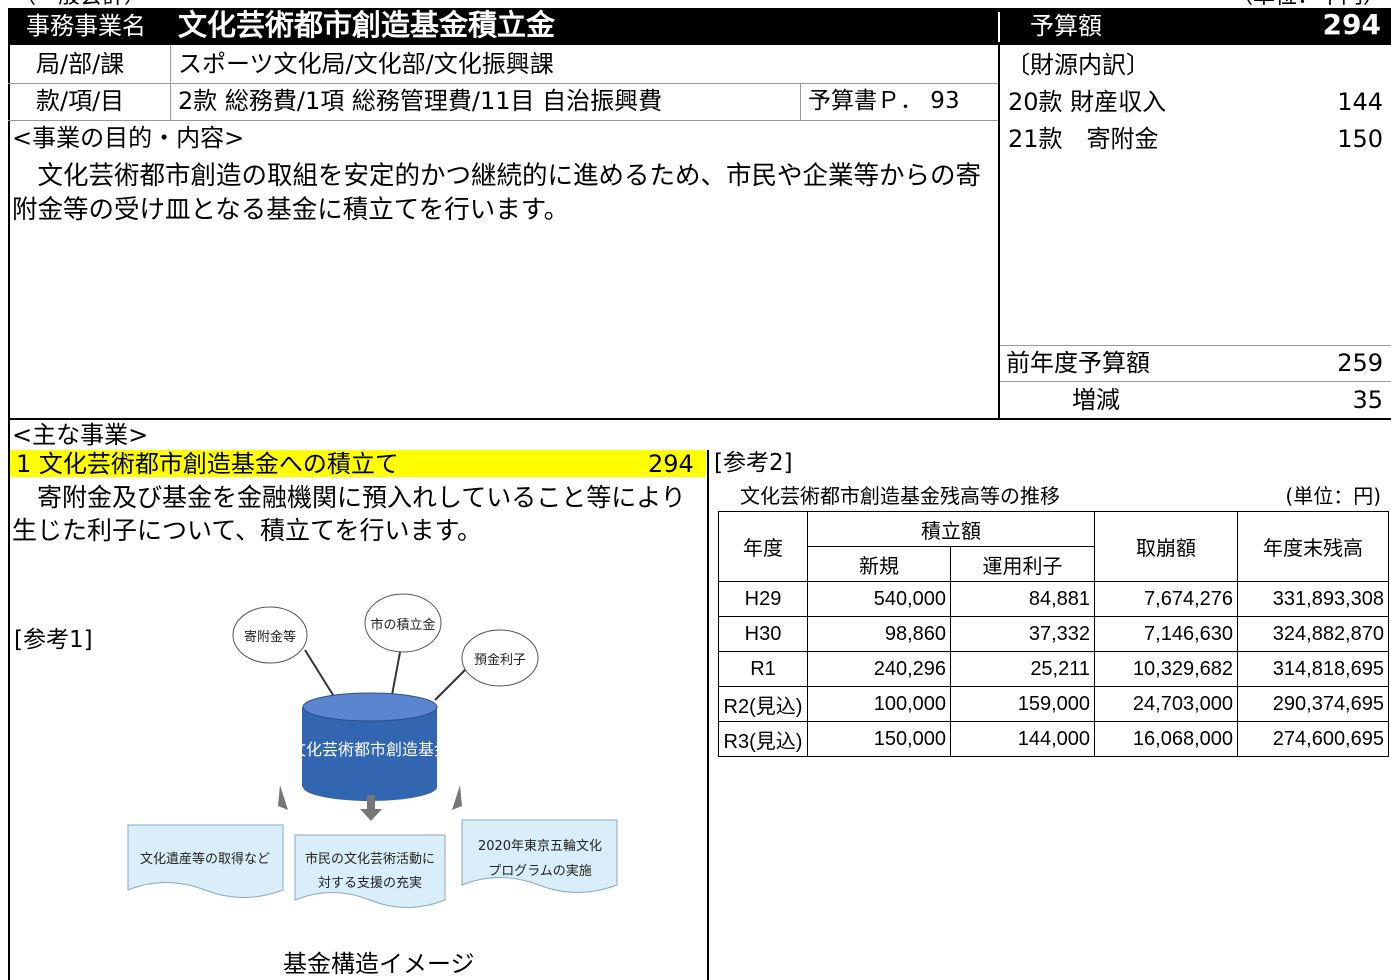 This screenshot has height=980, width=1391. I want to click on table-cell: 84,881, so click(1022, 599).